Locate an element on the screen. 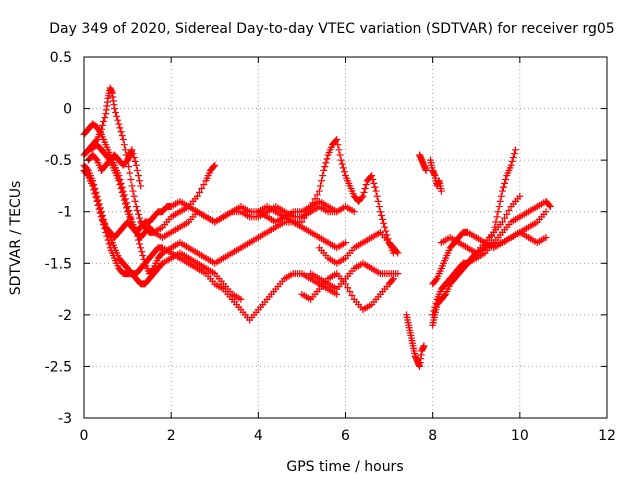 This screenshot has height=480, width=640. x-tick-label: 12 is located at coordinates (607, 436).